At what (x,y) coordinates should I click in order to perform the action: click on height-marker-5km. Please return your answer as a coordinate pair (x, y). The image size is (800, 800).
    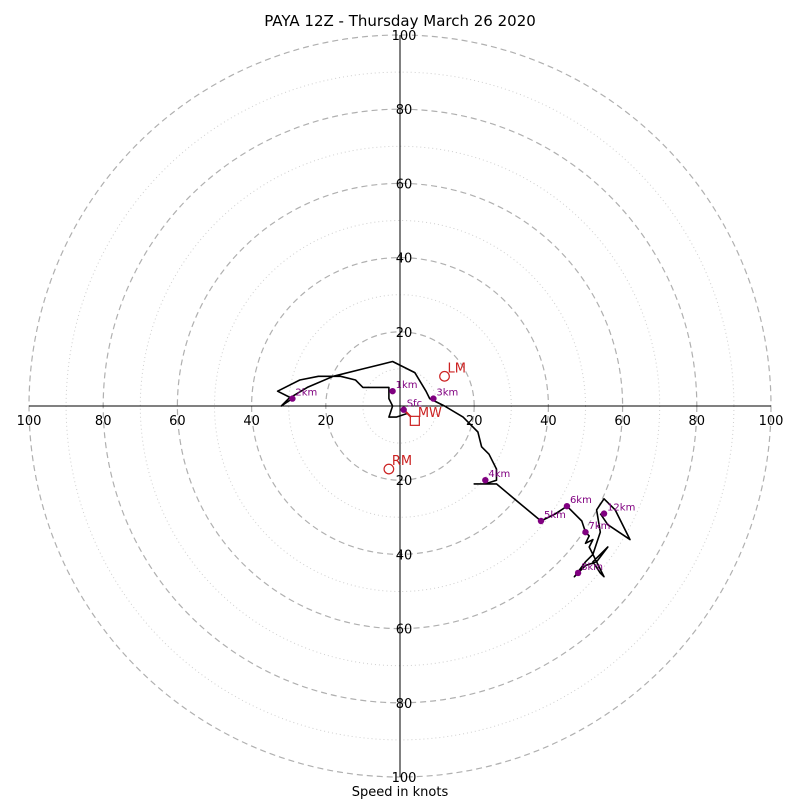
    Looking at the image, I should click on (541, 521).